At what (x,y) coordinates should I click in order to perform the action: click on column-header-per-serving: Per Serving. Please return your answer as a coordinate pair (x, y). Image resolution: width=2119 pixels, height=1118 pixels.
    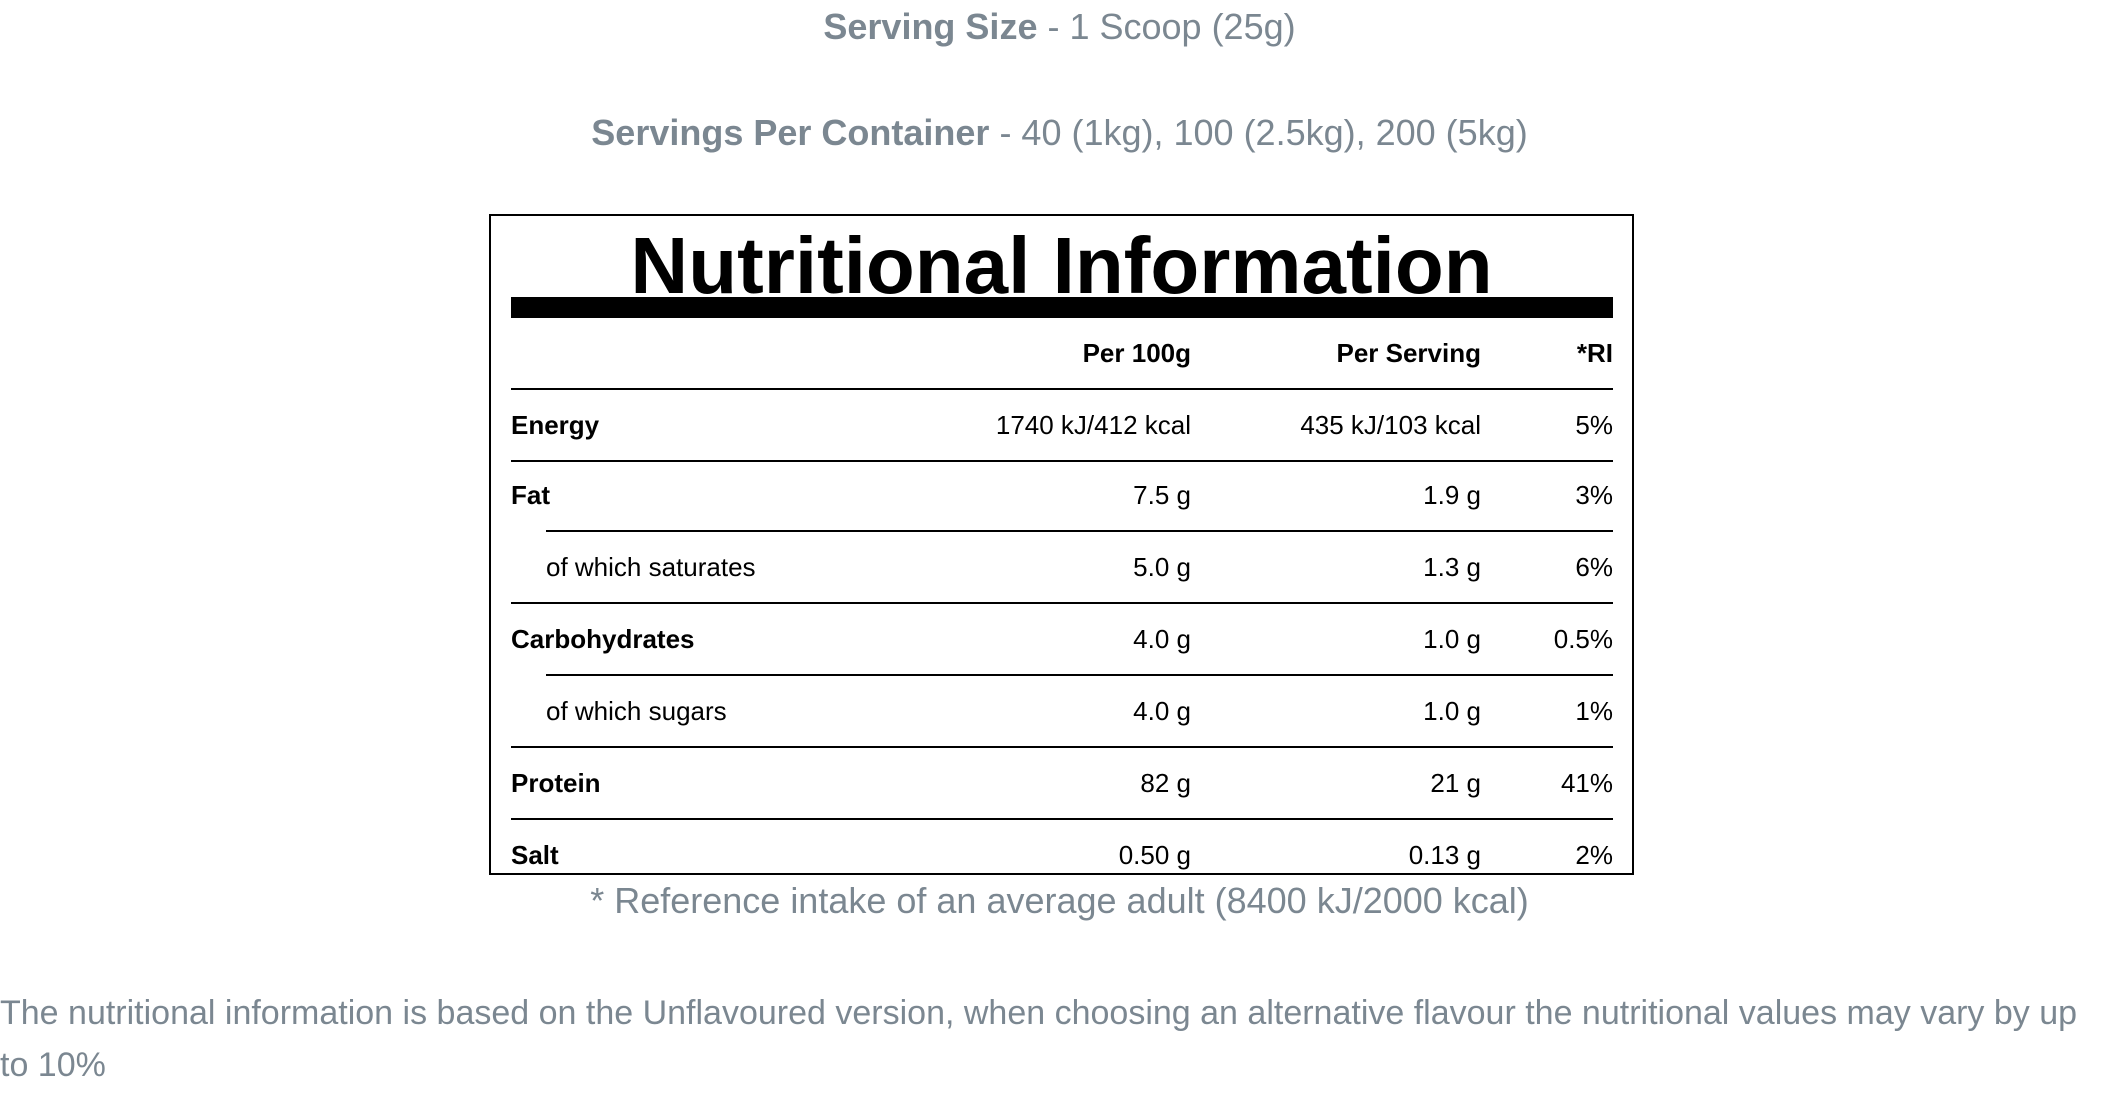
    Looking at the image, I should click on (1408, 352).